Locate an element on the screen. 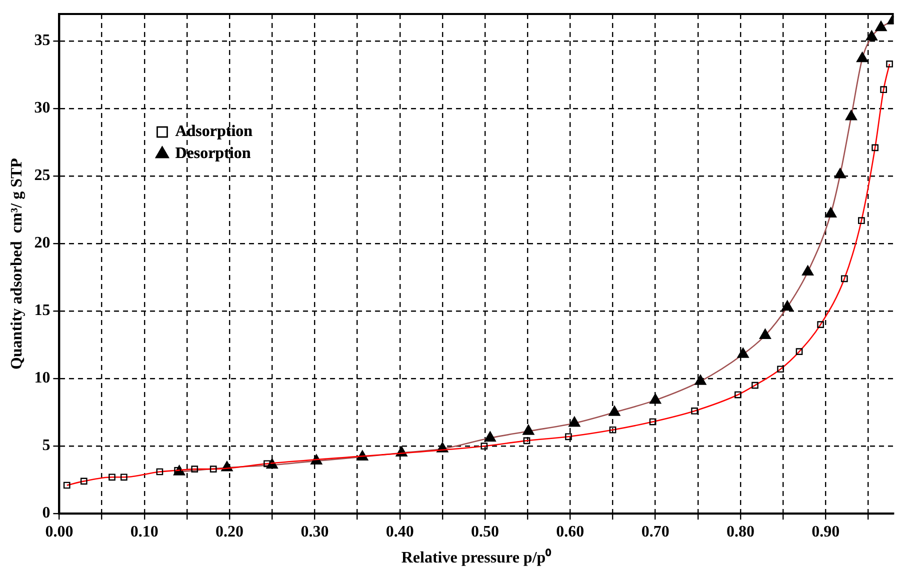 This screenshot has height=572, width=901. x-tick-label: 0.40 is located at coordinates (400, 531).